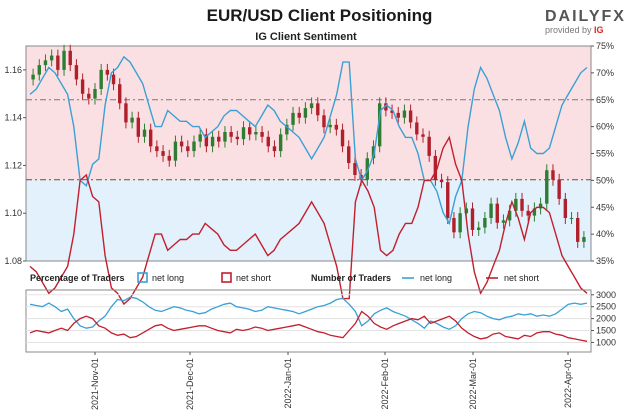 The height and width of the screenshot is (415, 639). I want to click on price-tick-label: 1.10, so click(13, 213).